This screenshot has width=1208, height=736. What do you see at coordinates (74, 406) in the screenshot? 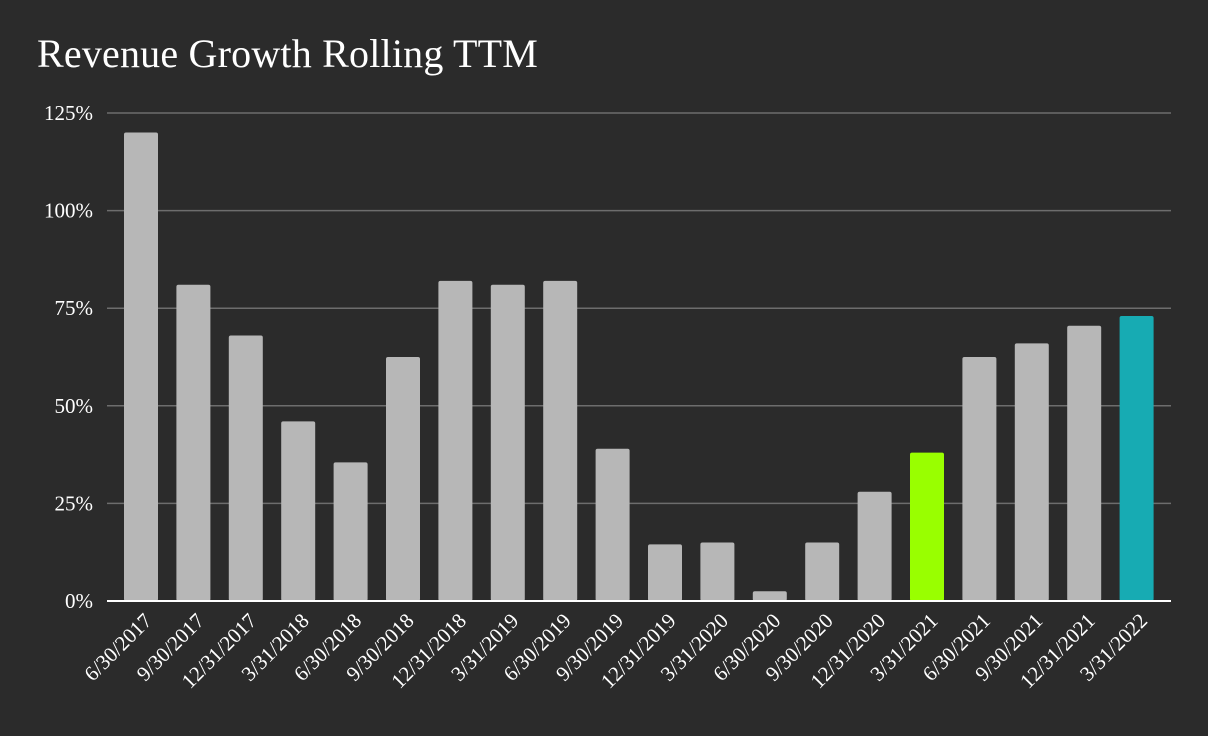
I see `y-tick-label: 50%` at bounding box center [74, 406].